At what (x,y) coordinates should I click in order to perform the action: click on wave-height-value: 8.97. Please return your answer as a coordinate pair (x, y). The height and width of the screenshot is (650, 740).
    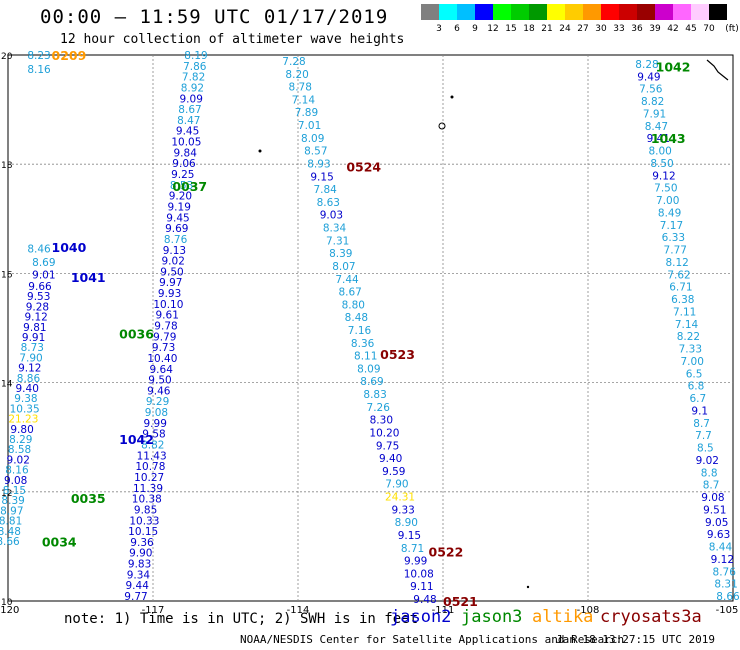
    Looking at the image, I should click on (11, 511).